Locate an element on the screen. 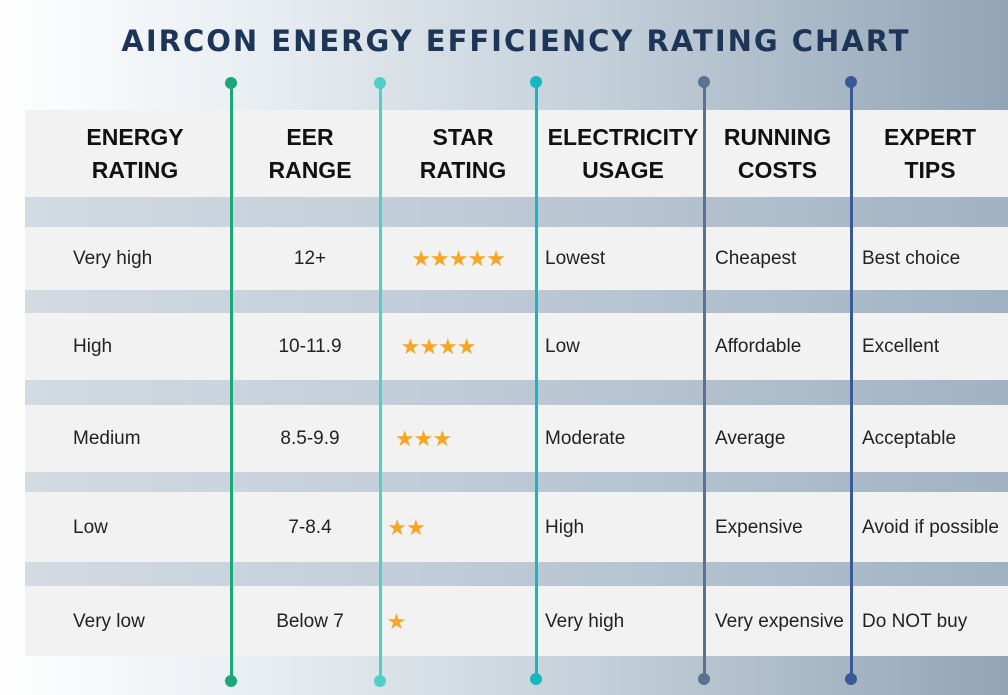 The width and height of the screenshot is (1008, 695). energy-rating-cell: Very high is located at coordinates (113, 258).